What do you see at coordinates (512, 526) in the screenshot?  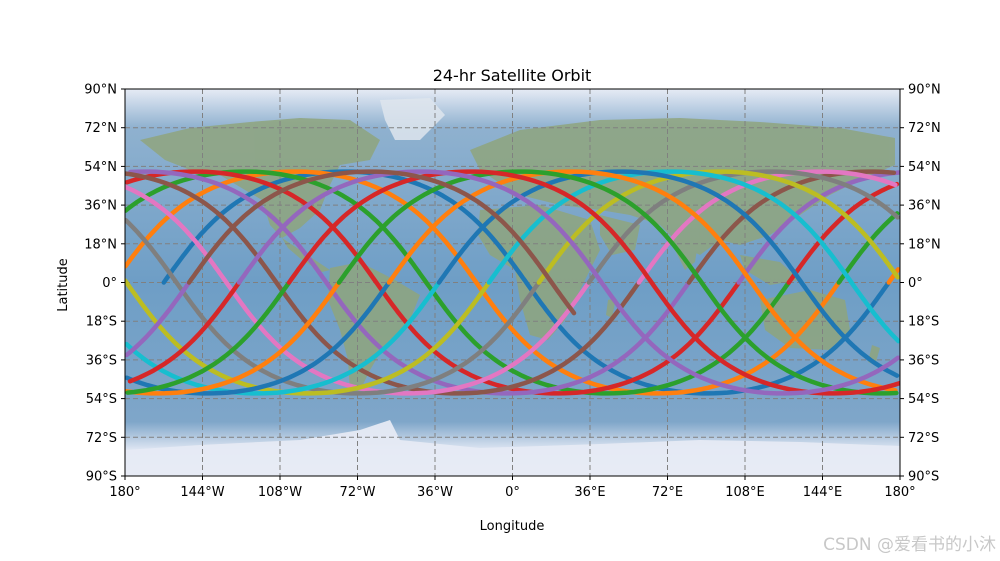 I see `x-axis-label: Longitude` at bounding box center [512, 526].